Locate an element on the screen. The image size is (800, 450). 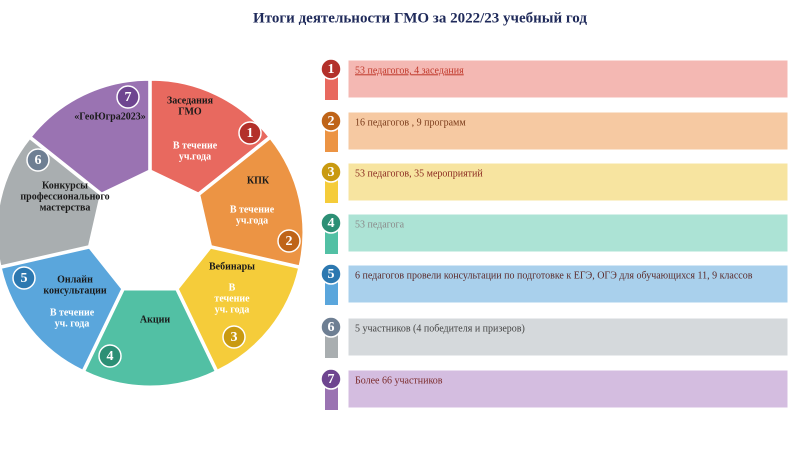
ring-badge-number: 6 is located at coordinates (38, 160).